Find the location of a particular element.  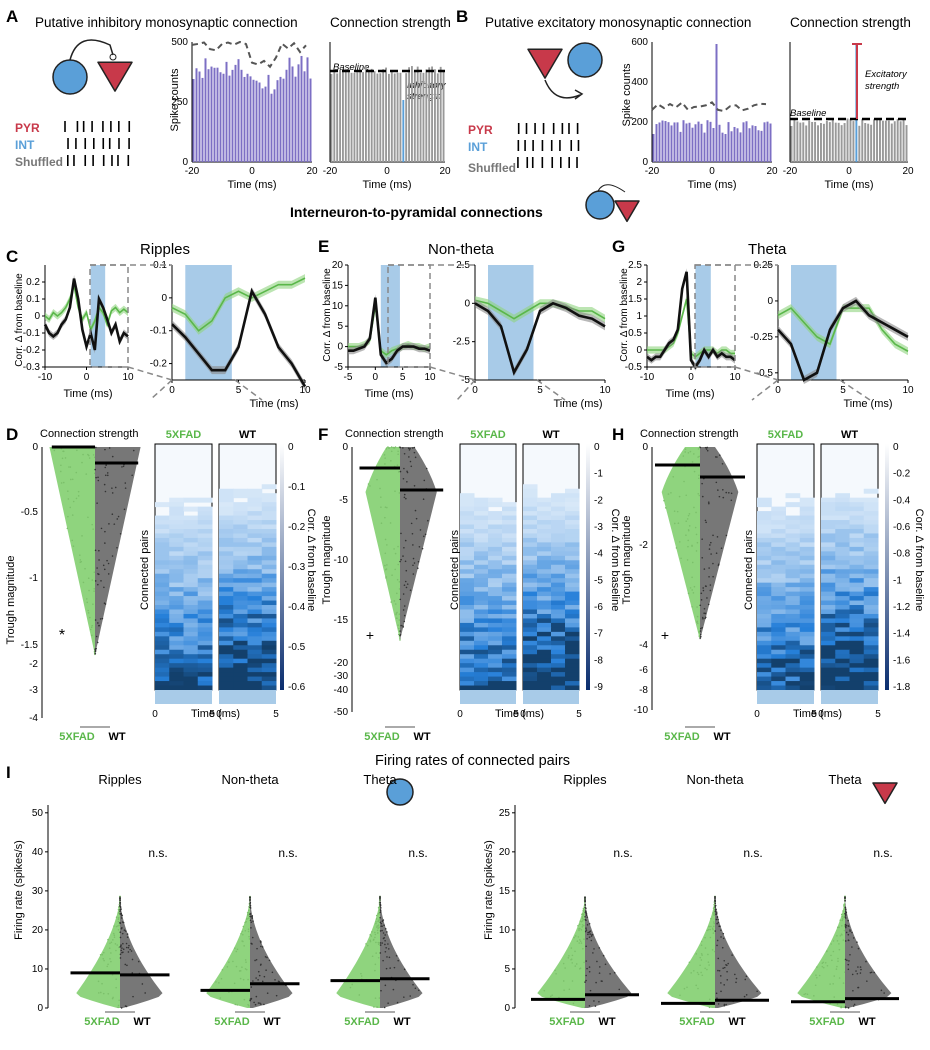

B1-shuffled-line is located at coordinates (709, 107).